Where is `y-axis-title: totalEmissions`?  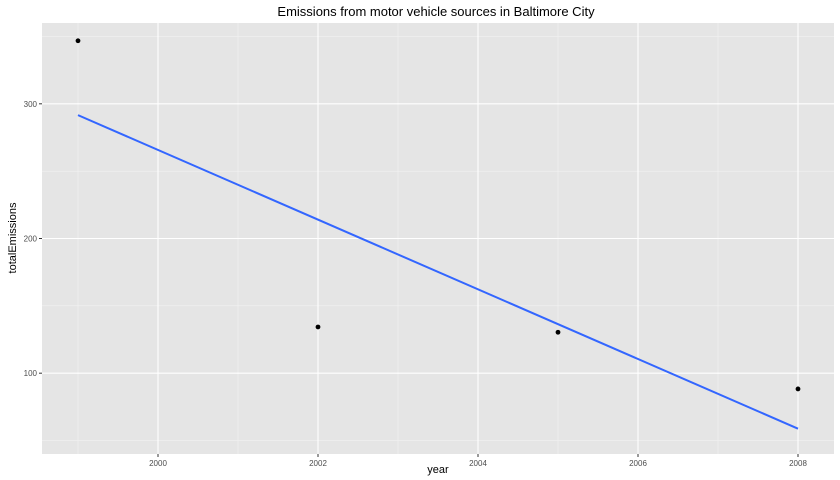 y-axis-title: totalEmissions is located at coordinates (13, 237).